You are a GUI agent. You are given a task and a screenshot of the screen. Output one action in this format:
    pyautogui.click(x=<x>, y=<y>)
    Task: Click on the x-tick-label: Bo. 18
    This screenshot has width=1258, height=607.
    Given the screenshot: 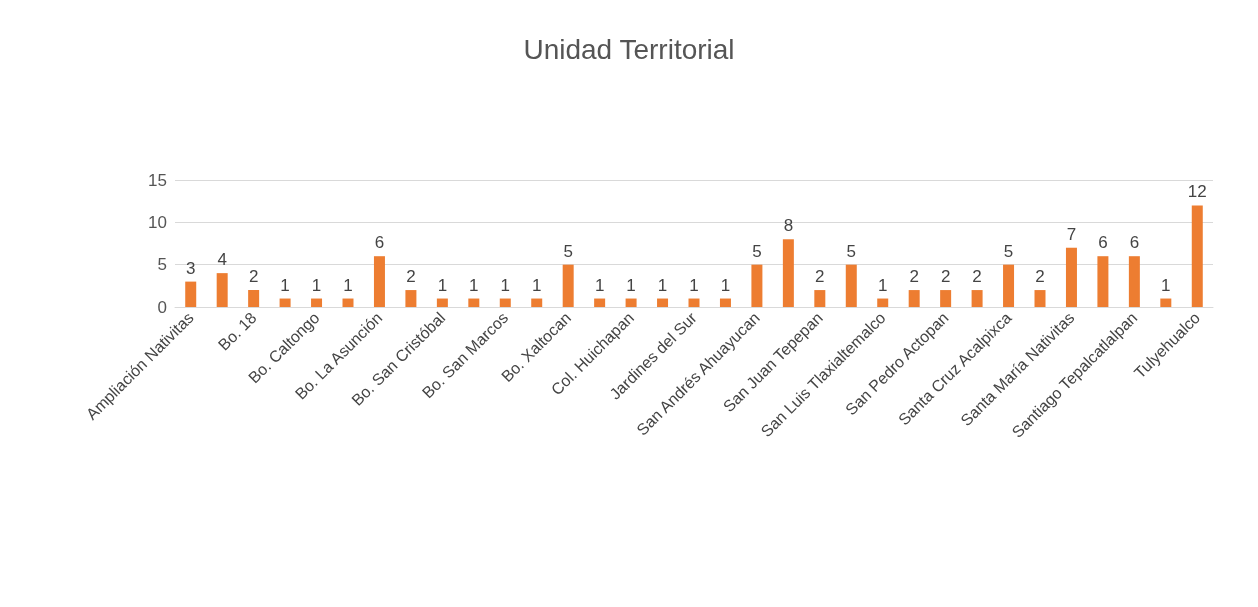 What is the action you would take?
    pyautogui.click(x=237, y=331)
    